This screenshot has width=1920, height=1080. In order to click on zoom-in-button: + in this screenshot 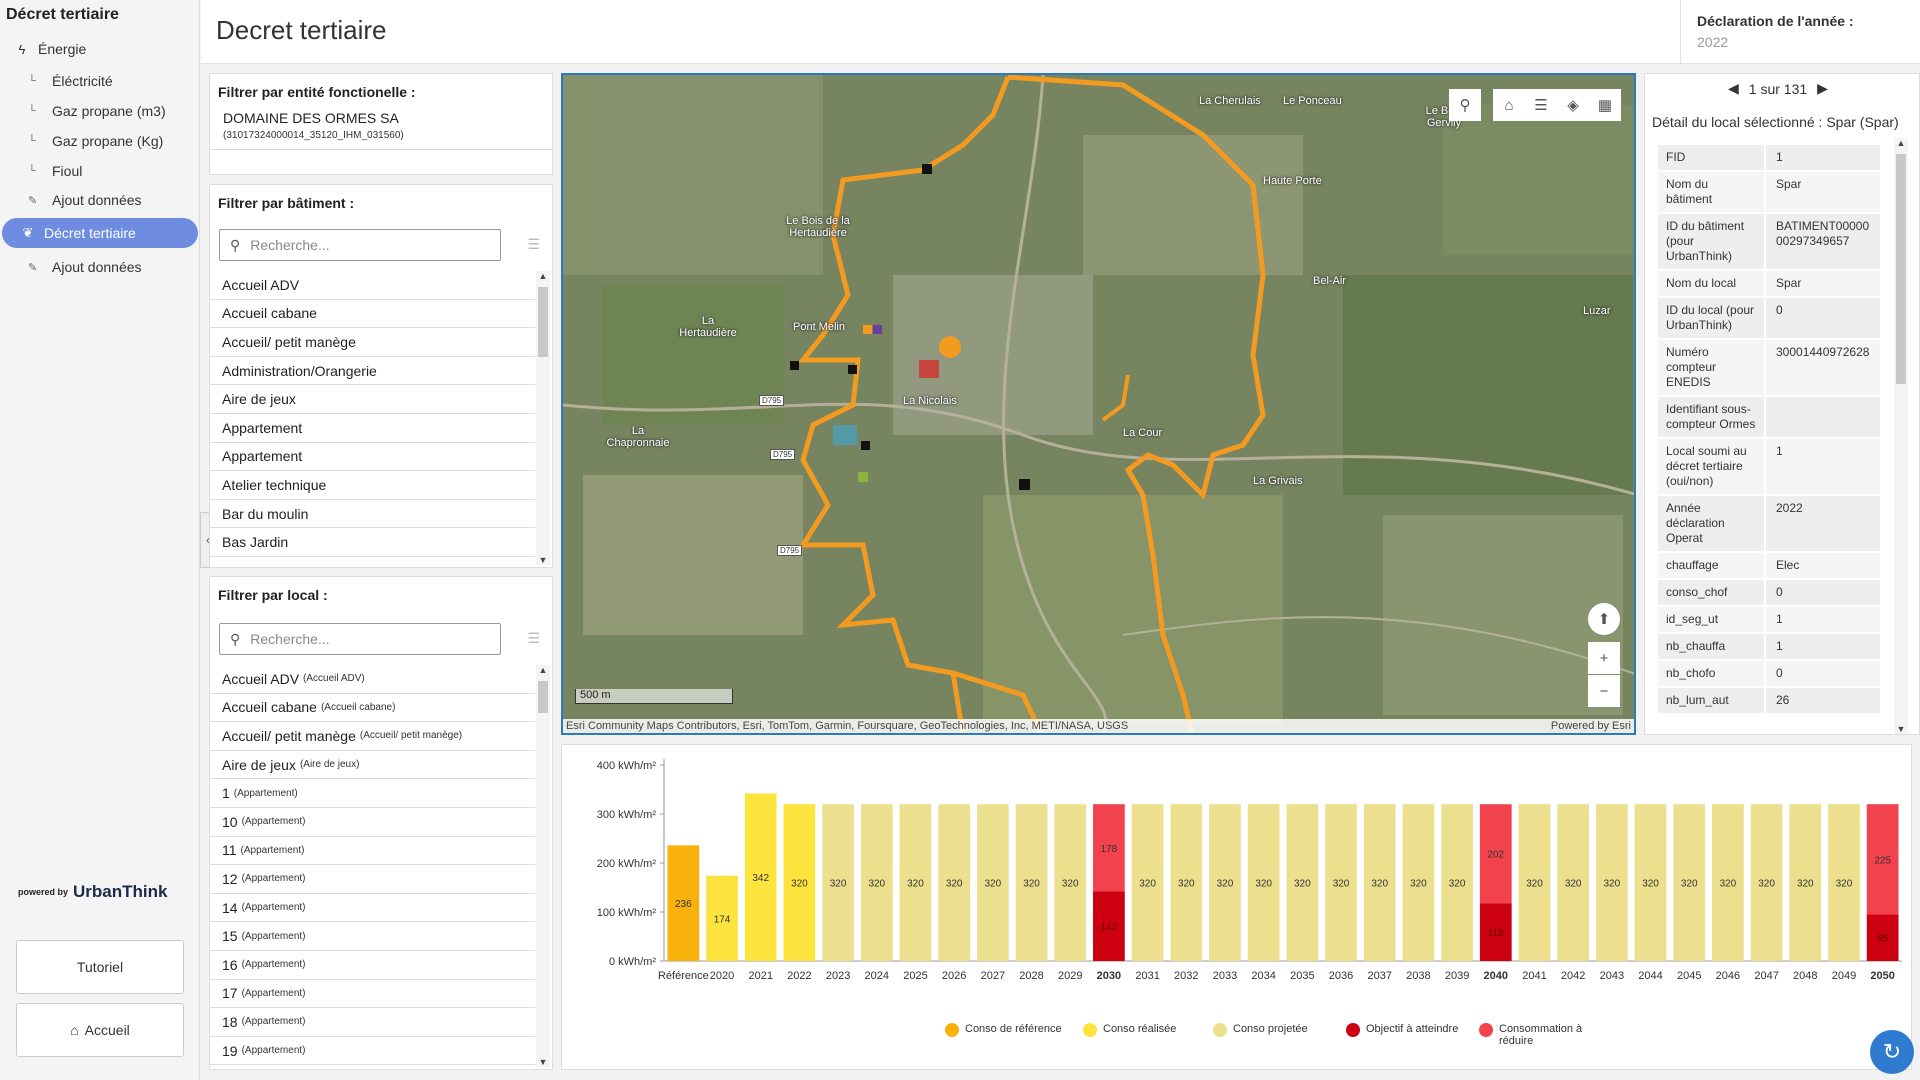, I will do `click(1604, 658)`.